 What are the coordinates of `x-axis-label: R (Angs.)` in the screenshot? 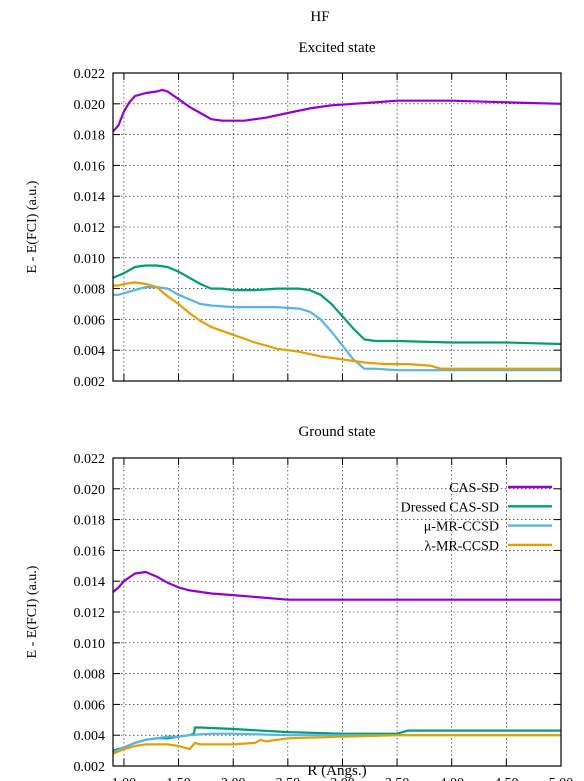 It's located at (336, 771).